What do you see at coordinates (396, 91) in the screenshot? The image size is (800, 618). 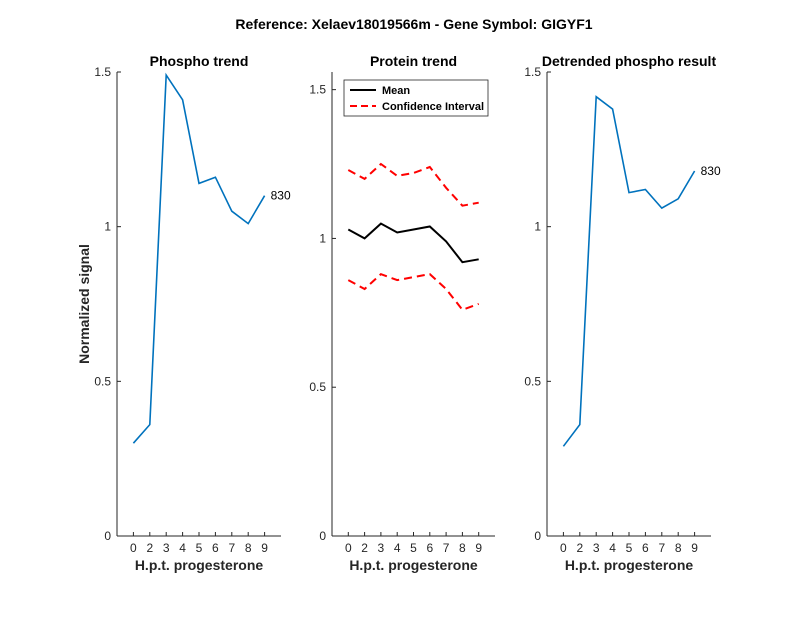 I see `legend-label-1: Mean` at bounding box center [396, 91].